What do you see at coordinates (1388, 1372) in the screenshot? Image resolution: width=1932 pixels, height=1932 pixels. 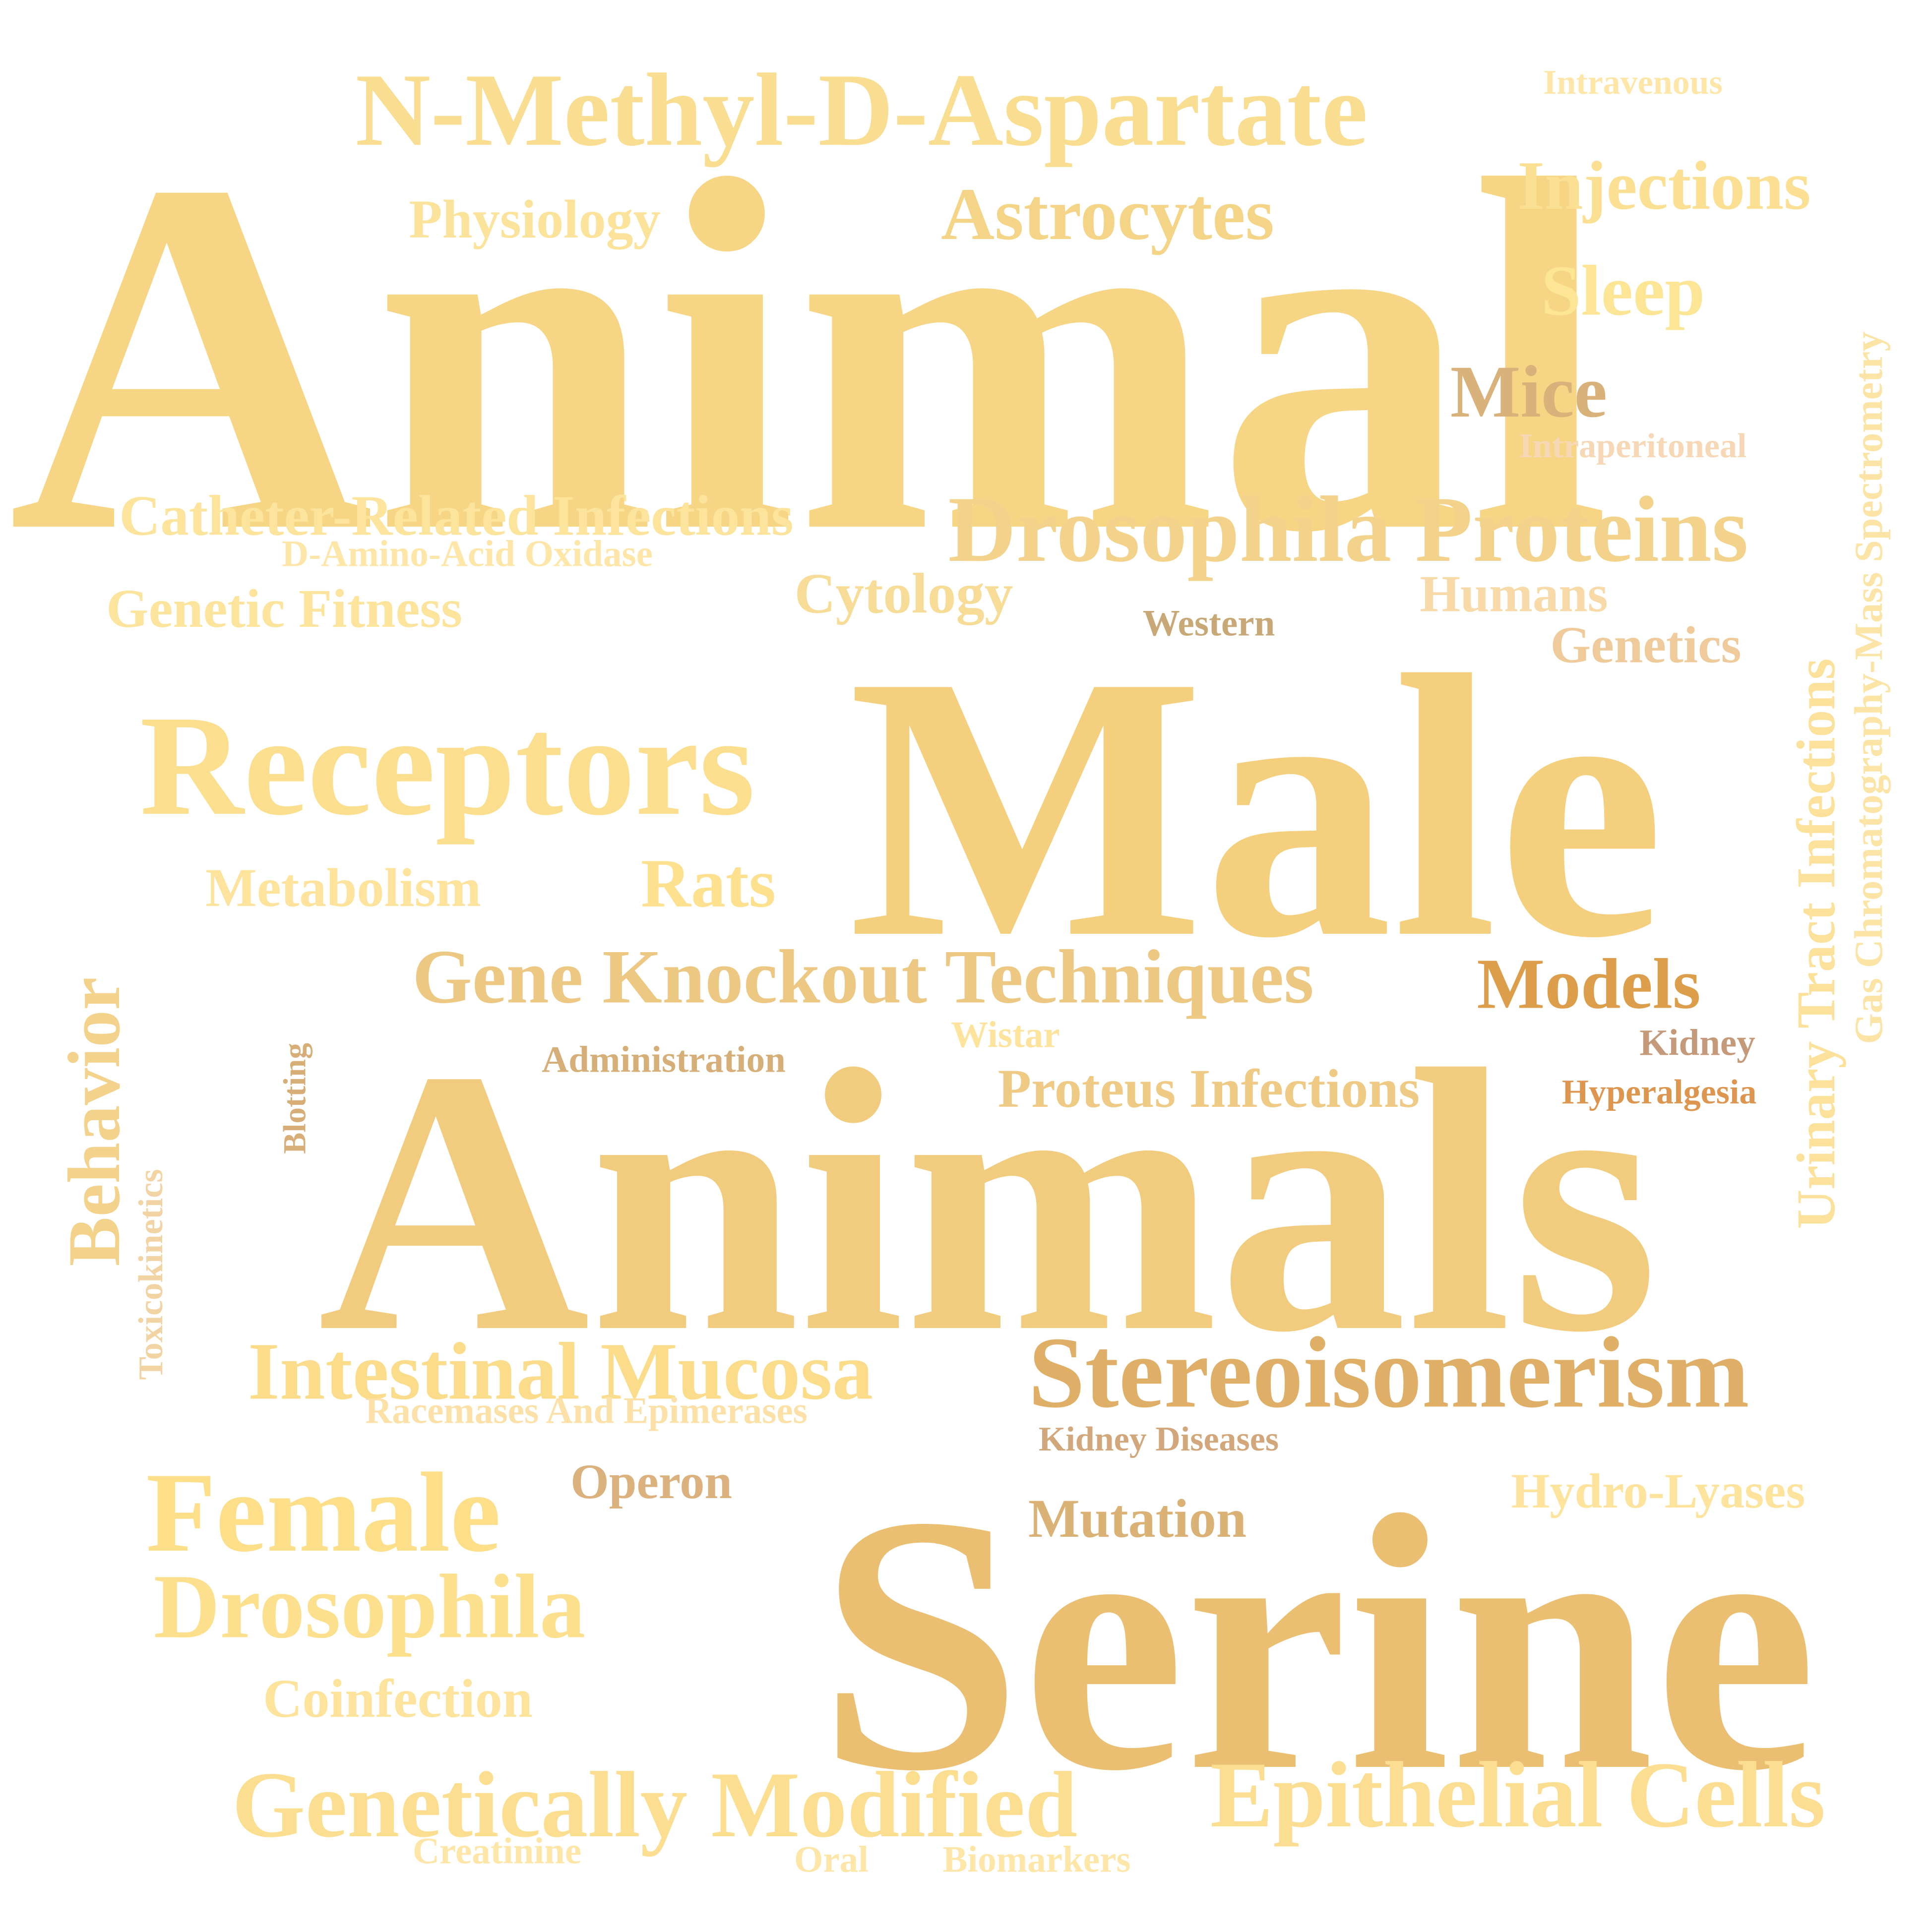 I see `word-stereoisomerism: Stereoisomerism` at bounding box center [1388, 1372].